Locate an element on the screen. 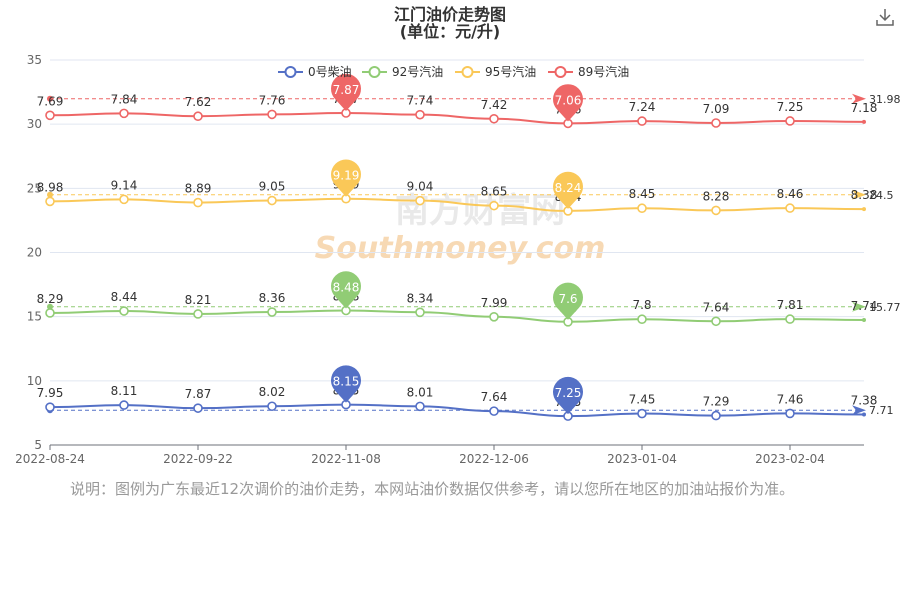 This screenshot has height=600, width=900. min-pin-1-value: 7.6 is located at coordinates (567, 299).